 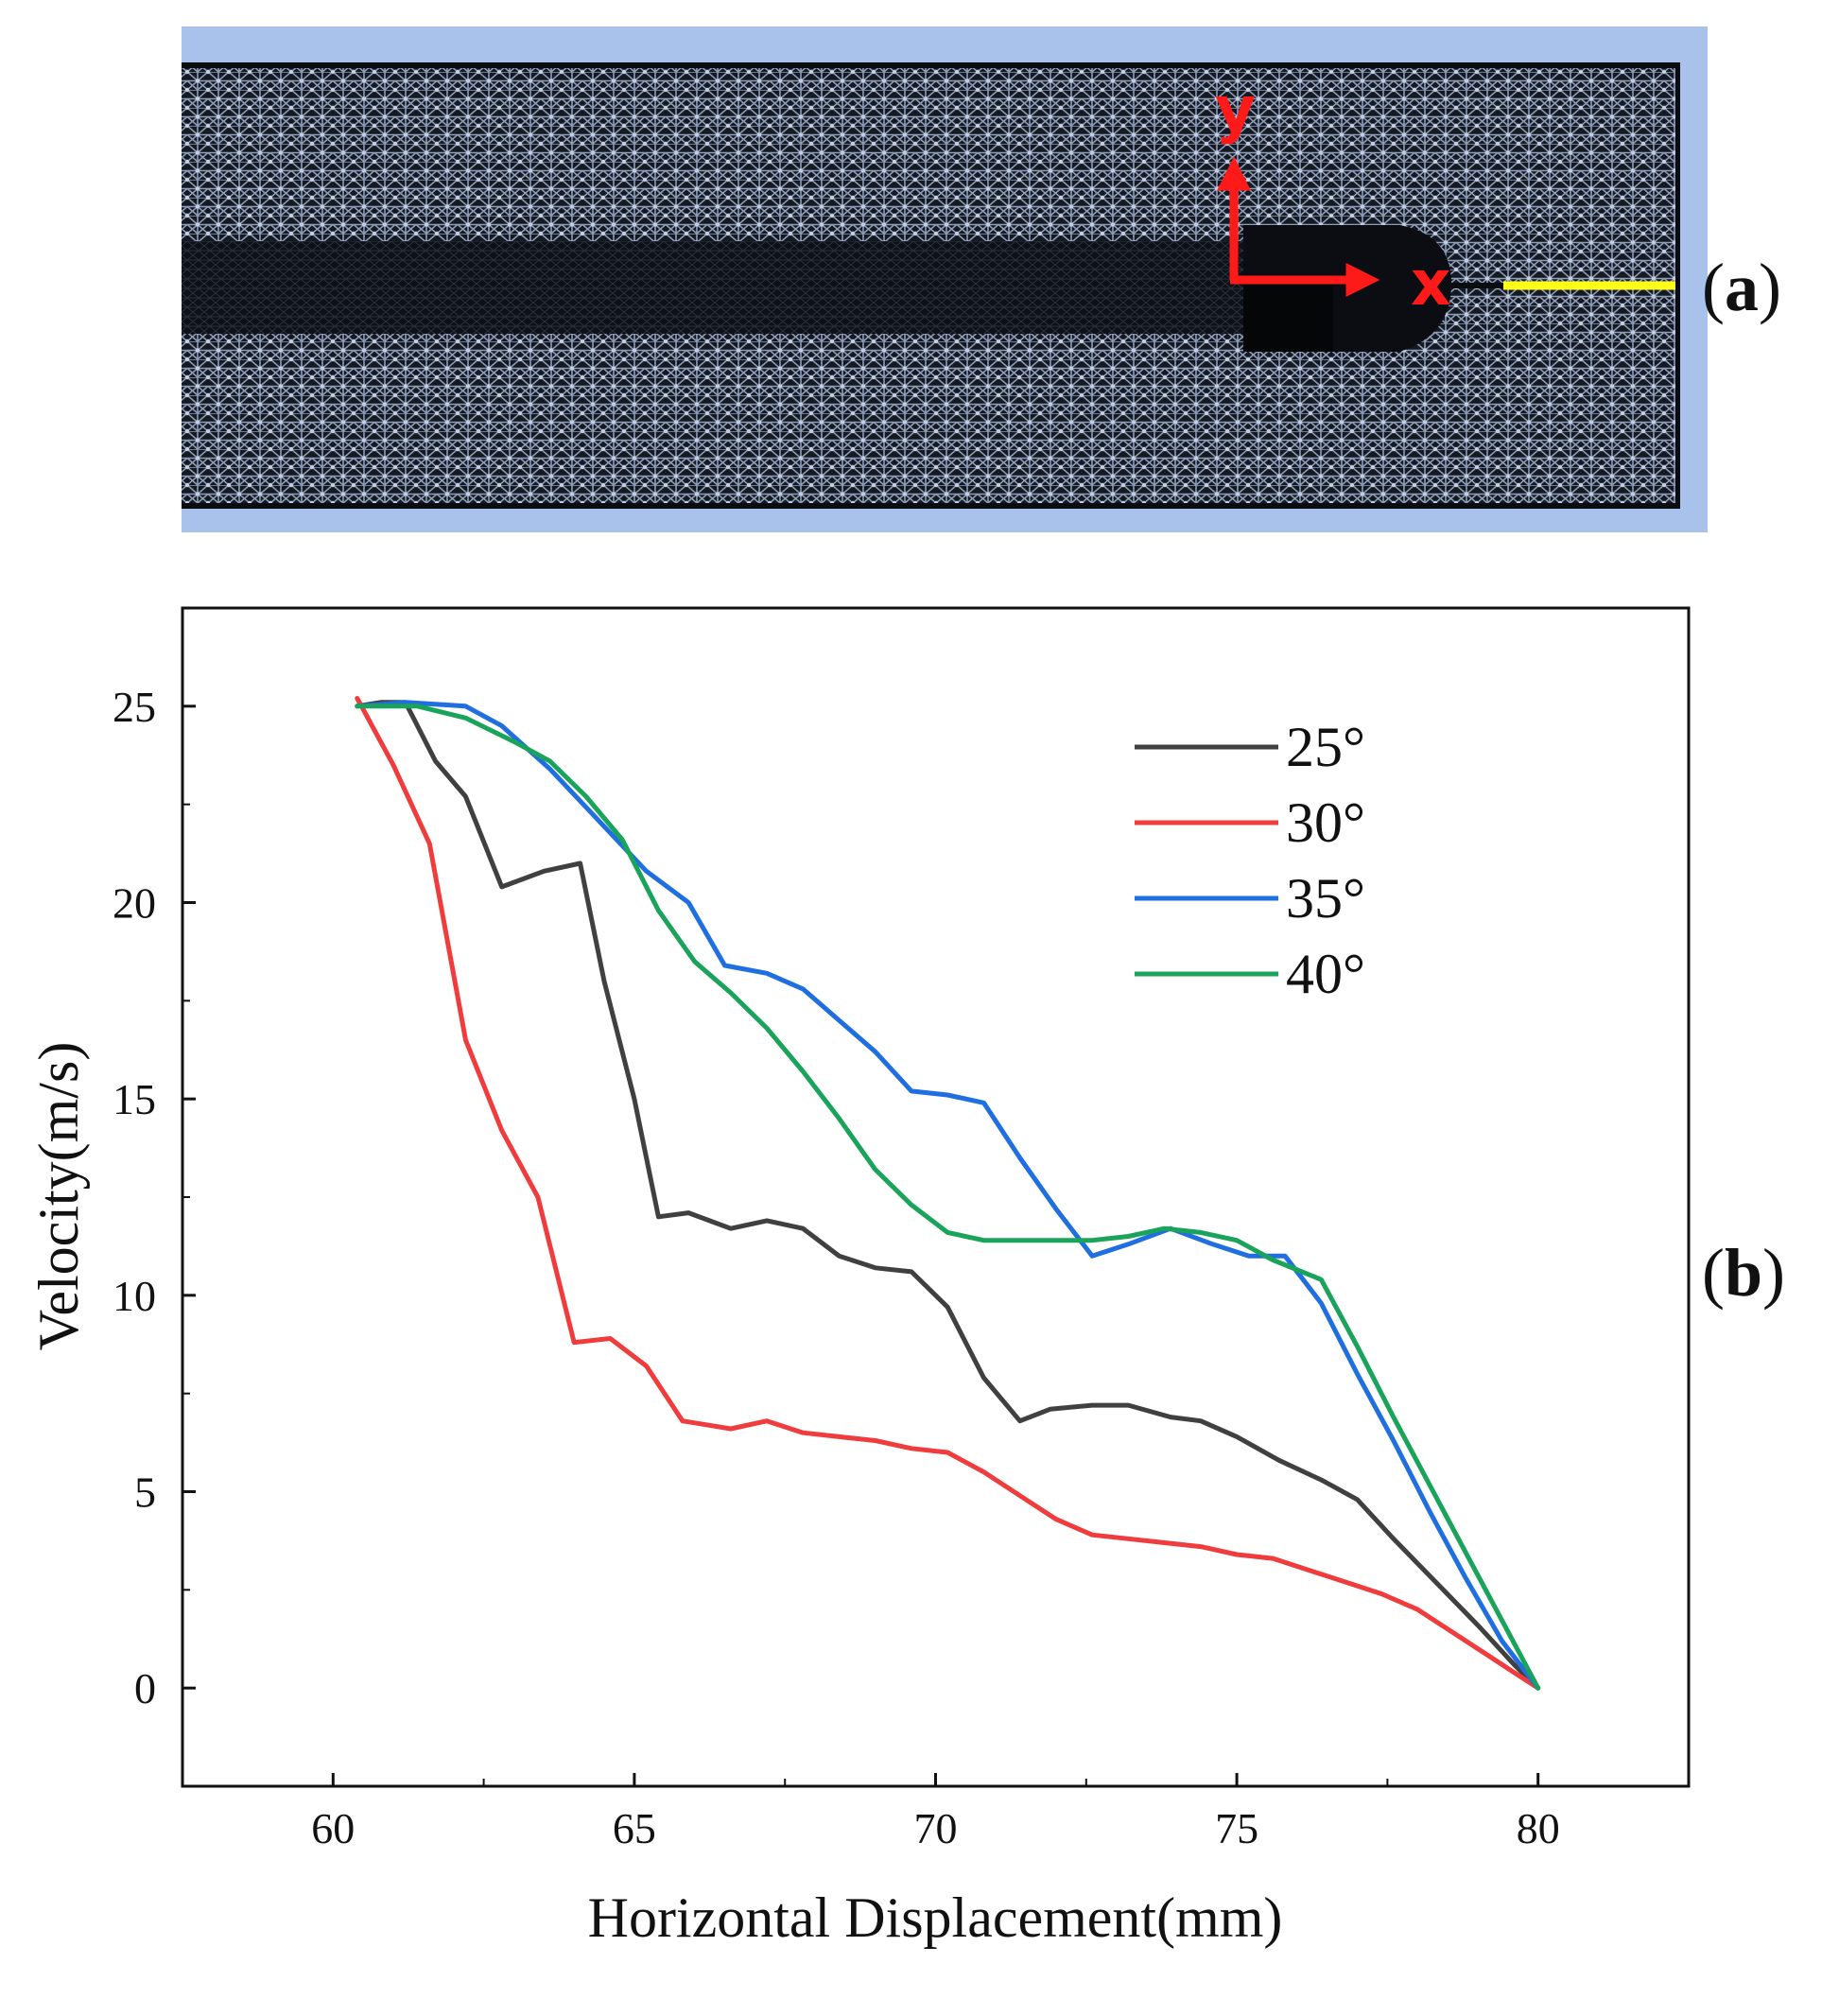 I want to click on panel-a-label: (a), so click(x=1741, y=287).